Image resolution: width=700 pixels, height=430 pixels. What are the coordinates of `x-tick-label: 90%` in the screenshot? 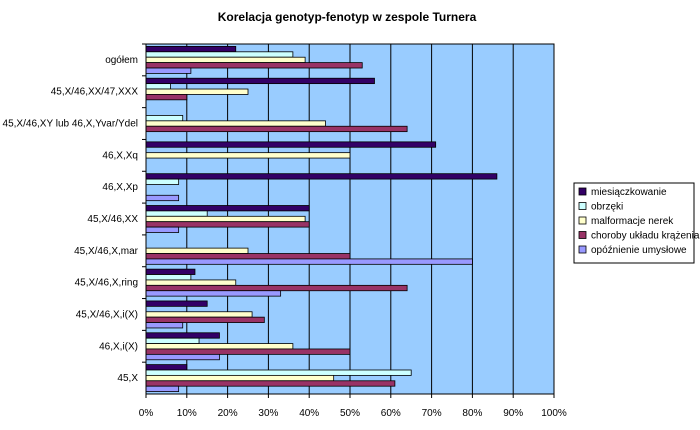 It's located at (513, 413).